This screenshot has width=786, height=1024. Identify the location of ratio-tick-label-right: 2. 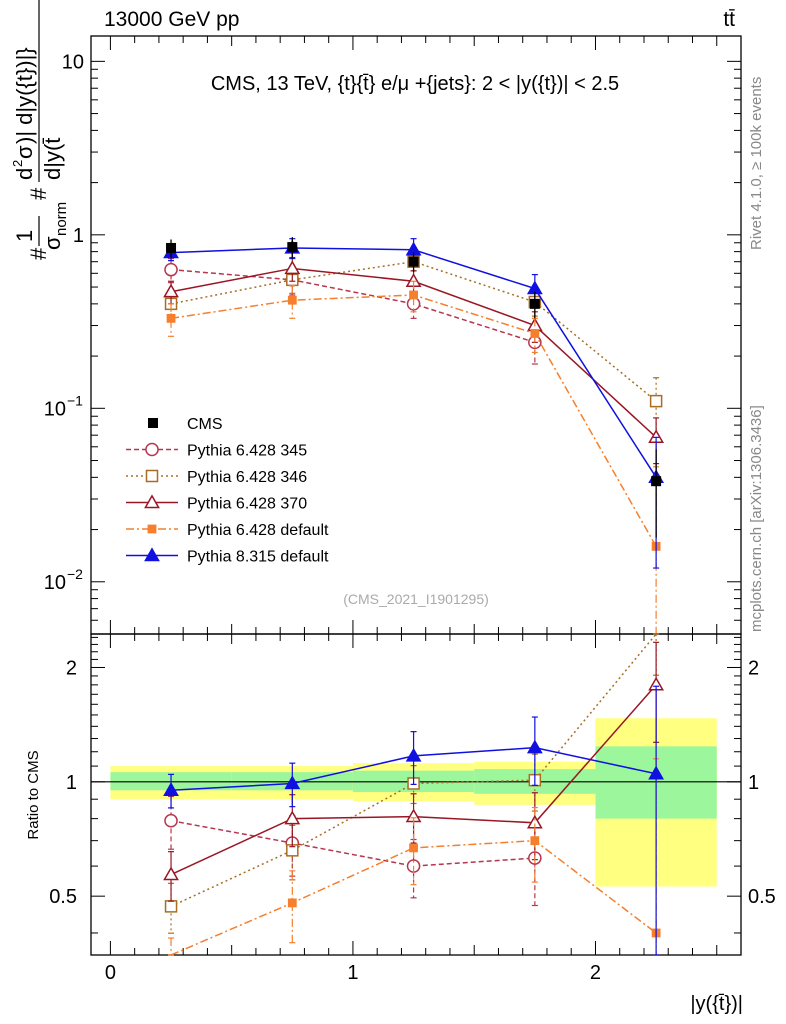
(753, 668).